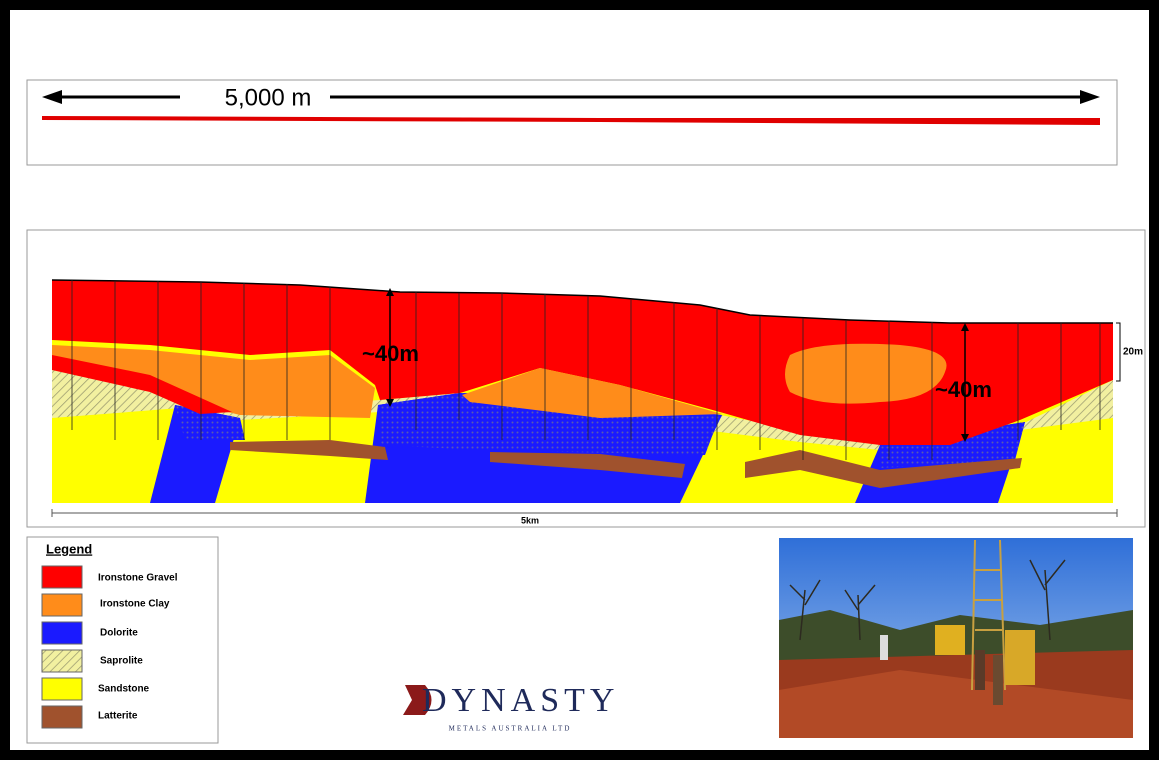  I want to click on legend-label: Latterite, so click(118, 716).